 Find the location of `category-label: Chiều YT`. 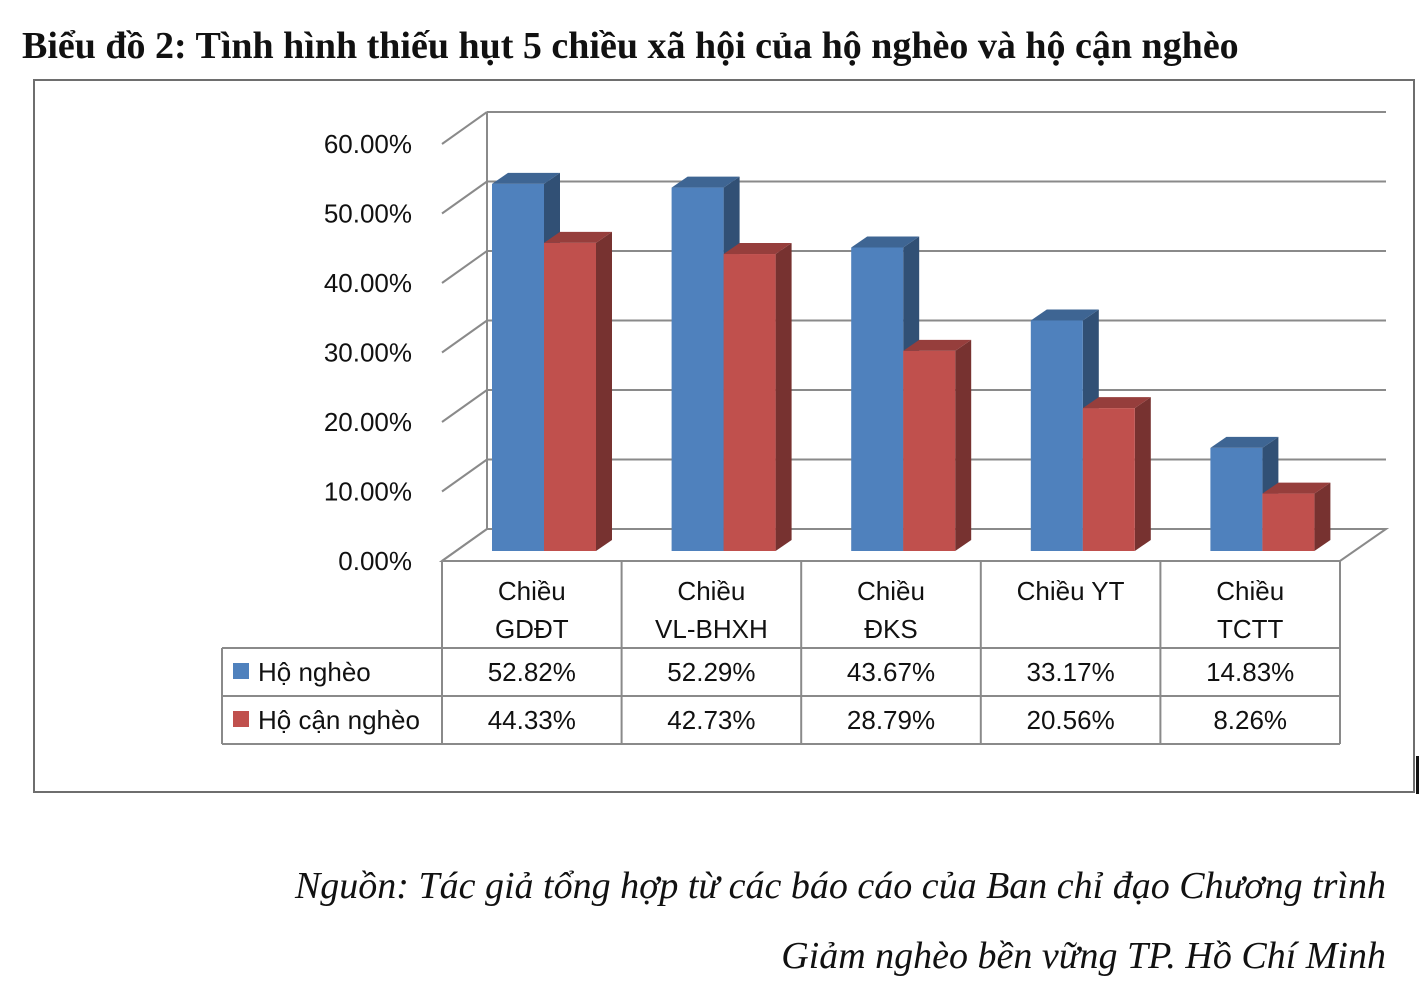

category-label: Chiều YT is located at coordinates (1071, 591).